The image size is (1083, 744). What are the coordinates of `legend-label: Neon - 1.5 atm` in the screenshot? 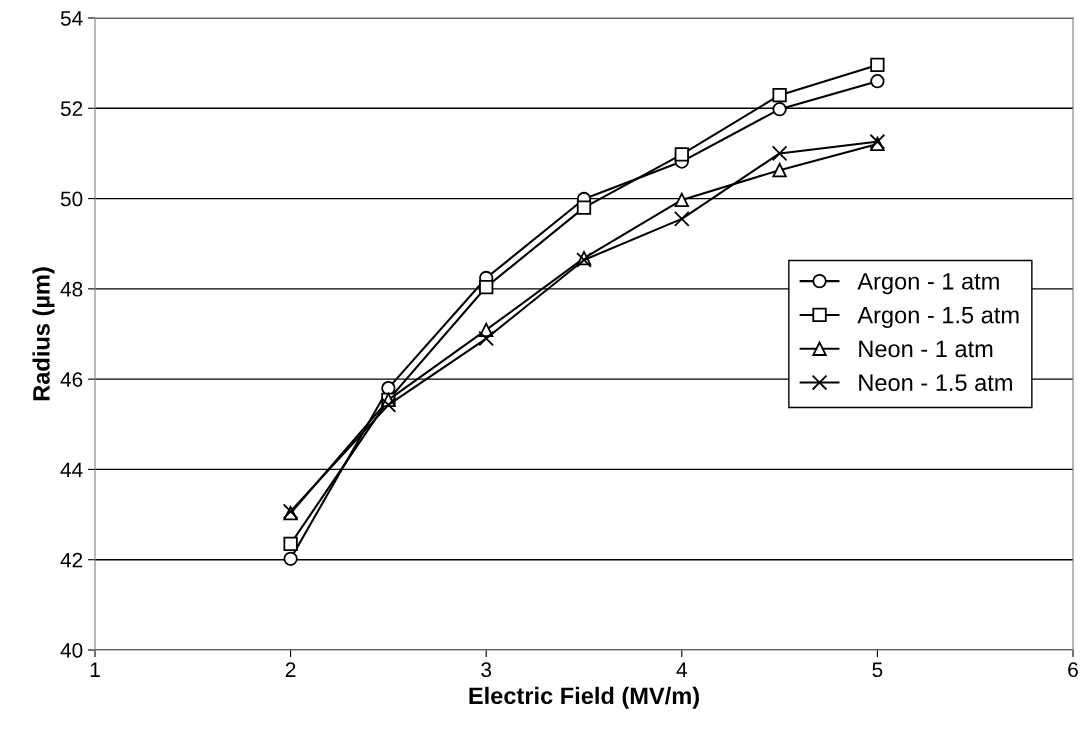 It's located at (935, 383).